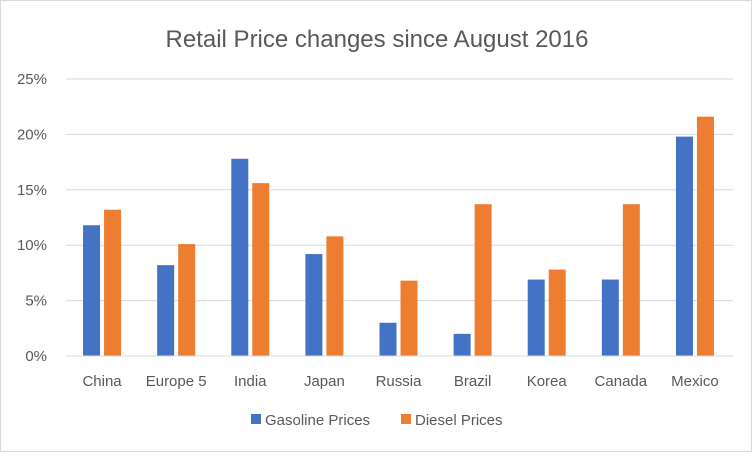 The height and width of the screenshot is (456, 752). Describe the element at coordinates (102, 381) in the screenshot. I see `x-tick-label: China` at that location.